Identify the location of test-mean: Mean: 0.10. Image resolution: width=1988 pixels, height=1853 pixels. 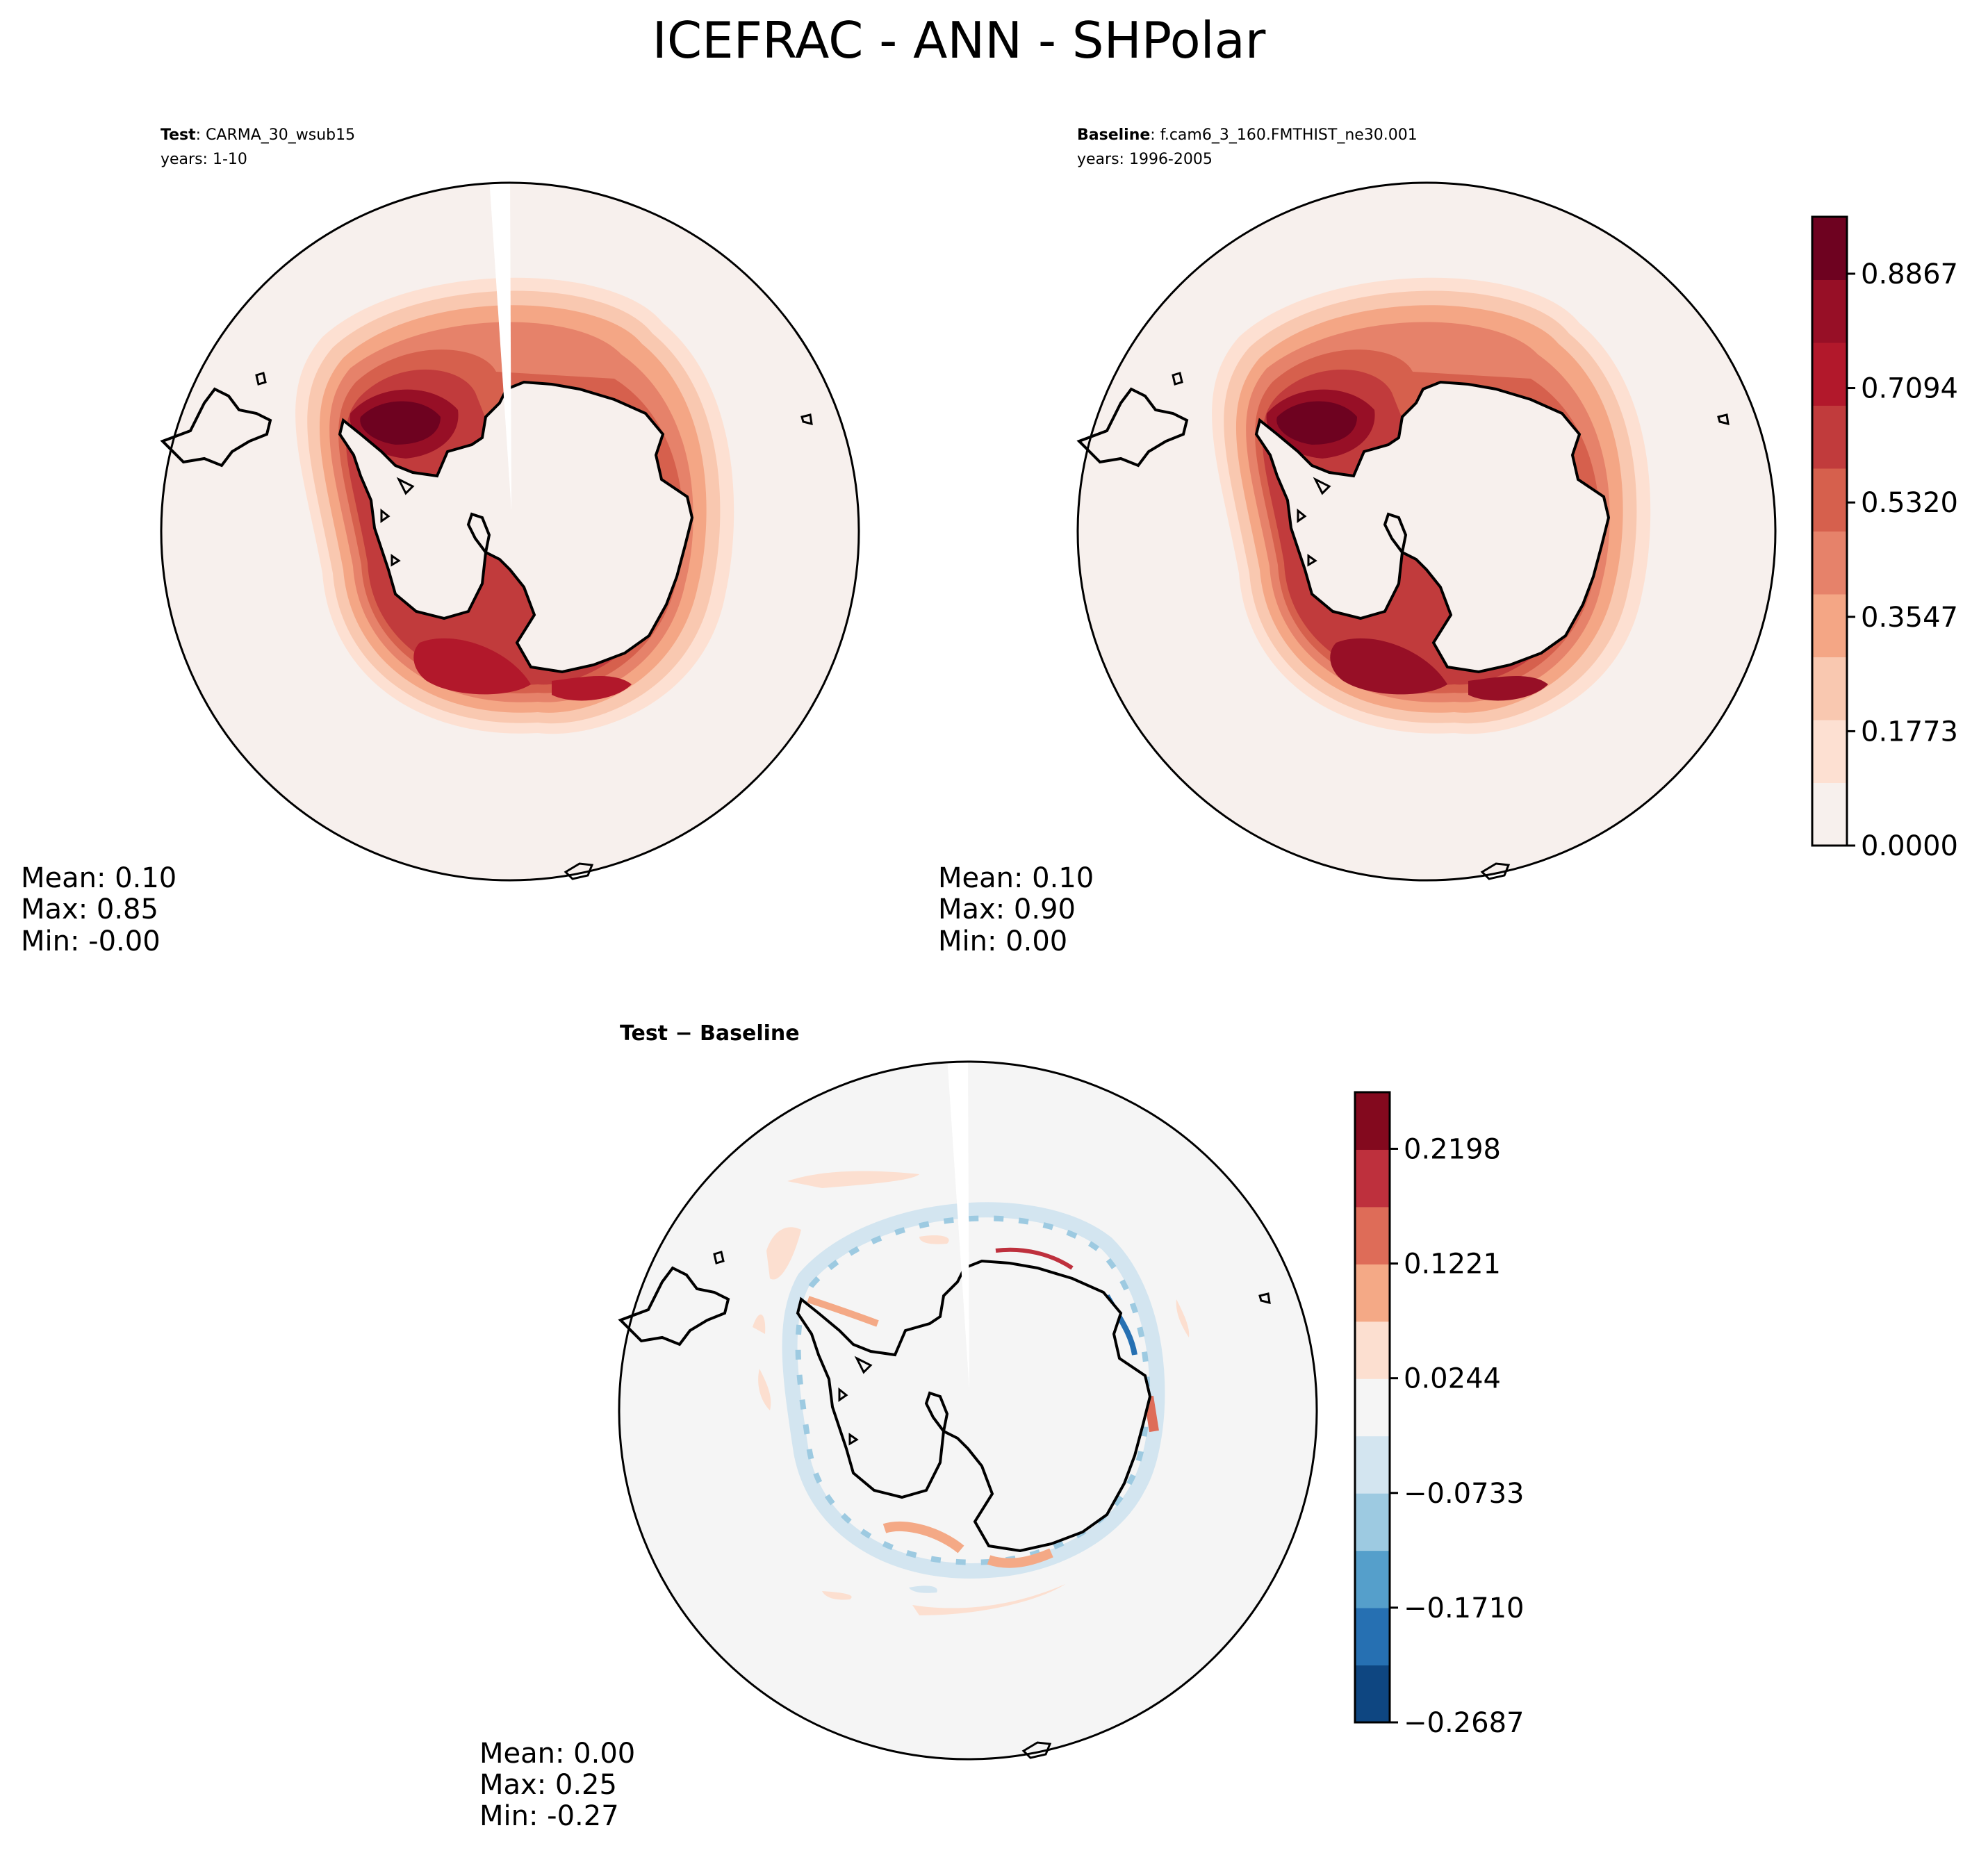
(98, 878).